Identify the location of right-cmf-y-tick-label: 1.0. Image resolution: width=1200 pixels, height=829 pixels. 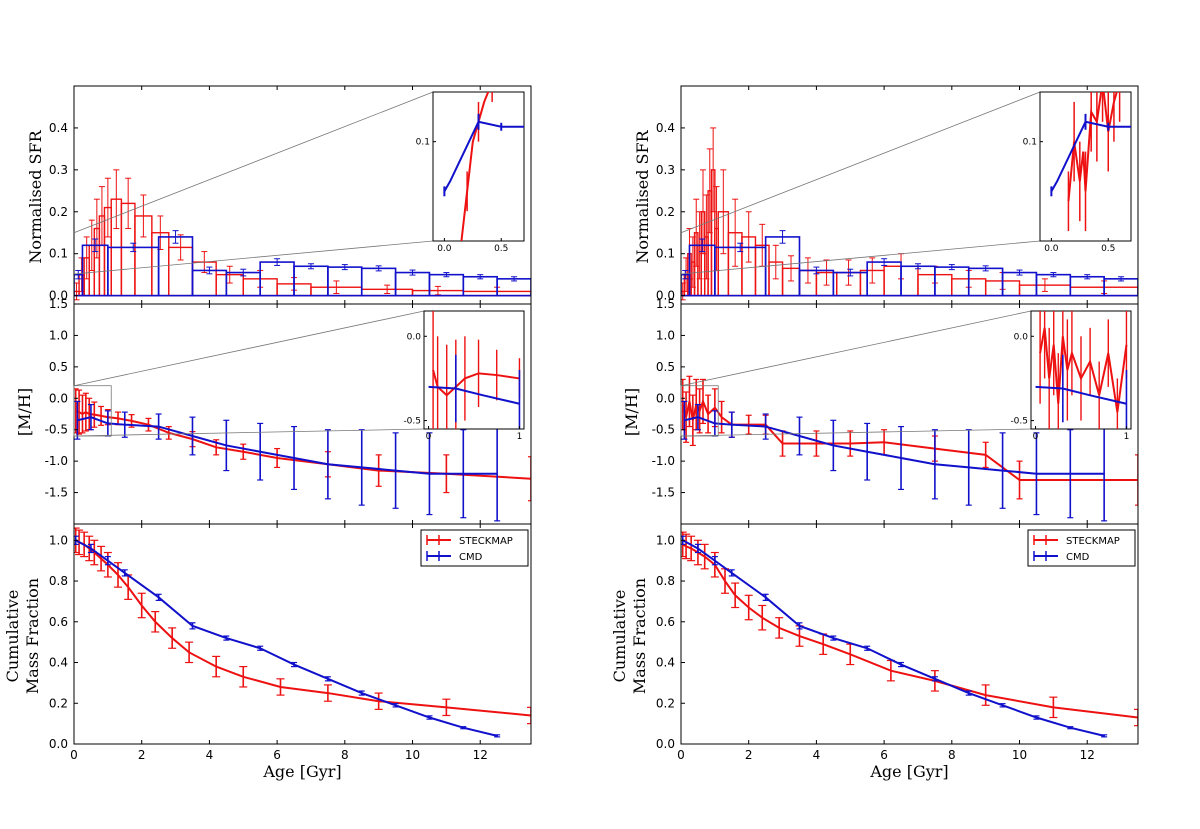
(665, 540).